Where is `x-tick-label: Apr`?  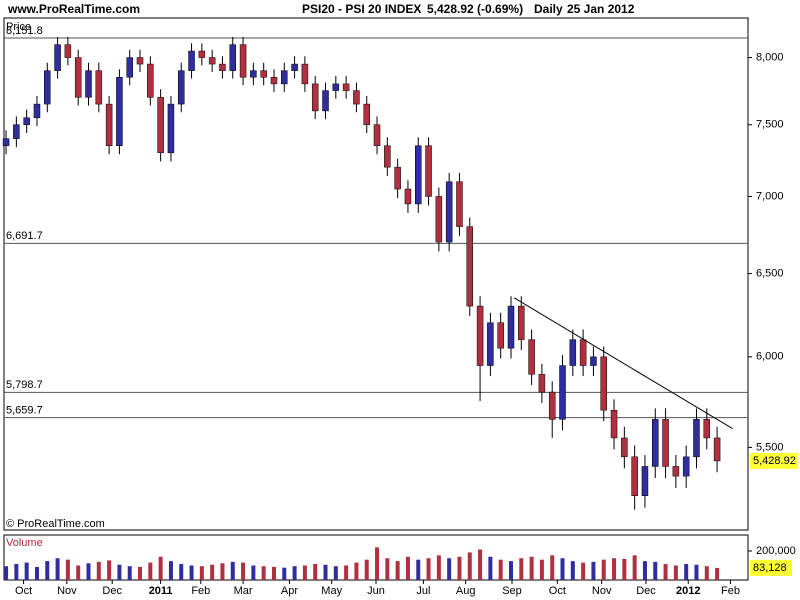 x-tick-label: Apr is located at coordinates (289, 591).